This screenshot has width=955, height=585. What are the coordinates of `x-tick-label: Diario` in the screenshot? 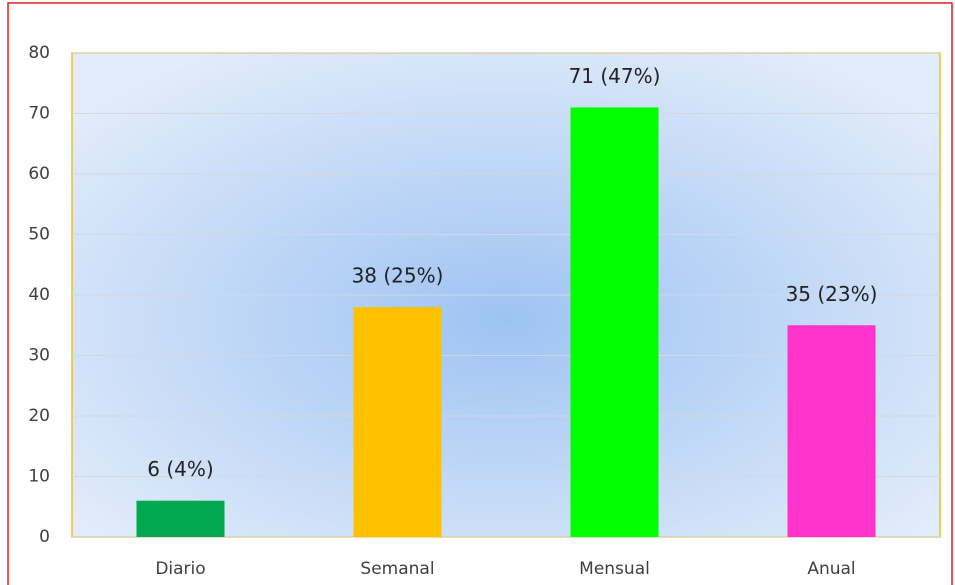 It's located at (180, 569).